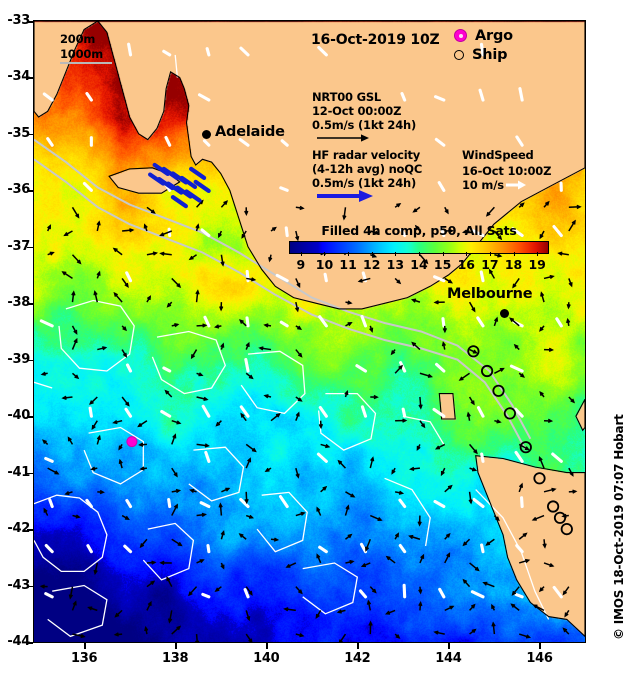 The height and width of the screenshot is (692, 627). I want to click on colorbar-tick-14: 14, so click(419, 264).